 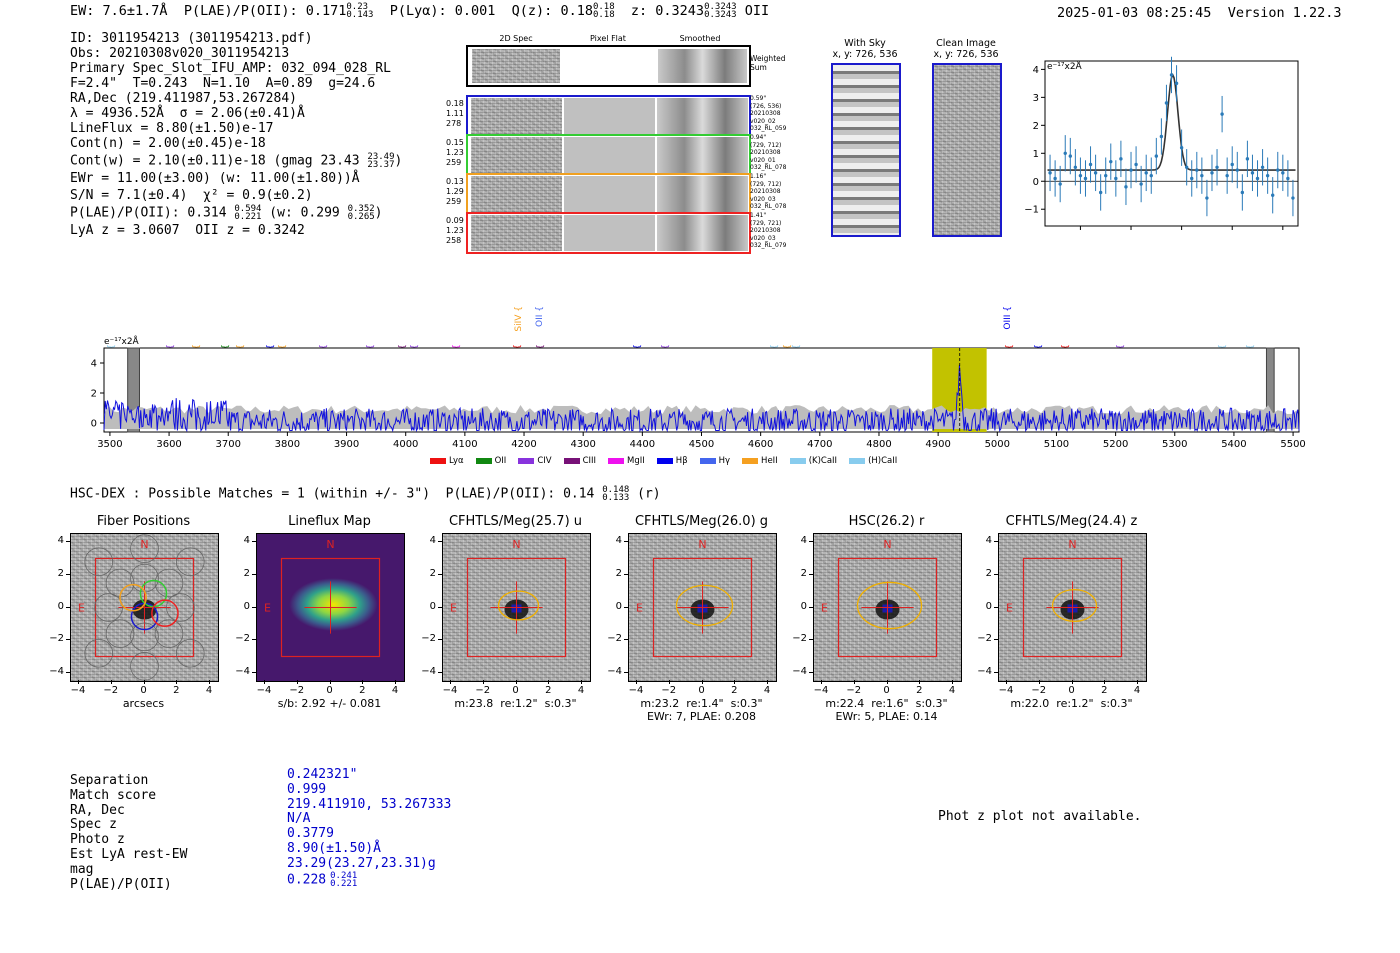 I want to click on legend-item: CIII, so click(x=580, y=461).